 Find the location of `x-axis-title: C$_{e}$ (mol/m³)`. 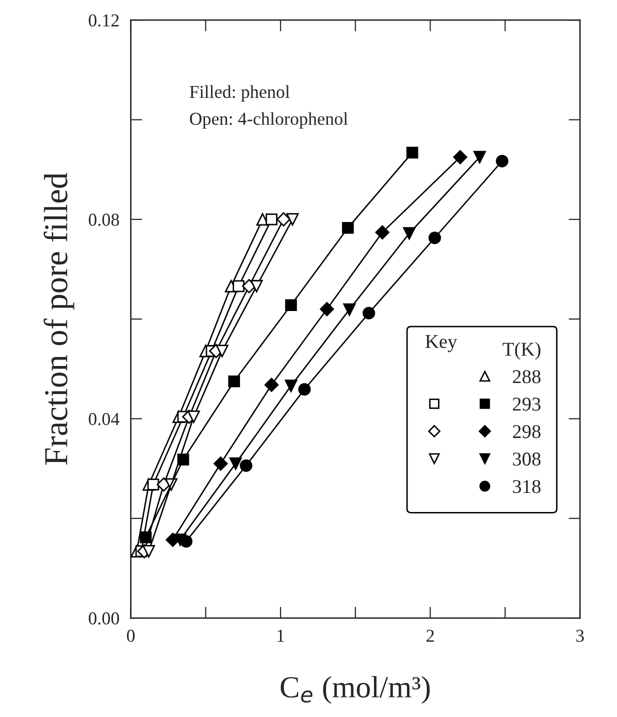

x-axis-title: C$_{e}$ (mol/m³) is located at coordinates (355, 690).